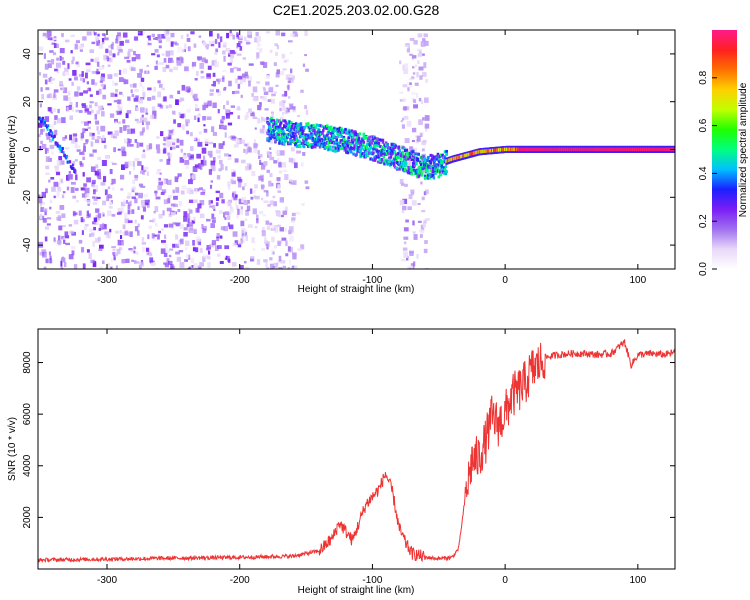 Image resolution: width=750 pixels, height=600 pixels. I want to click on colorbar-label: Normalized spectral amplitude, so click(743, 149).